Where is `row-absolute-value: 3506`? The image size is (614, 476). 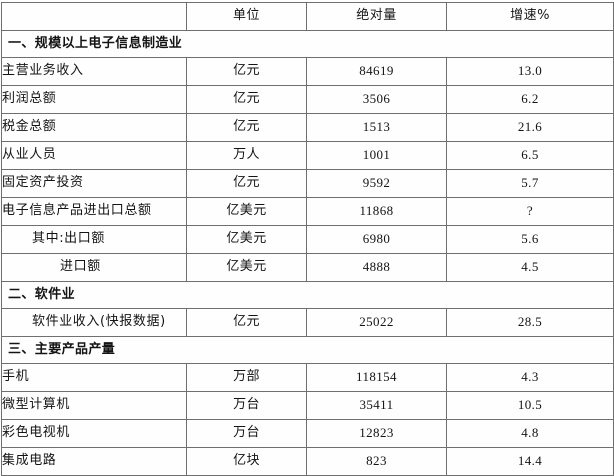
row-absolute-value: 3506 is located at coordinates (376, 99).